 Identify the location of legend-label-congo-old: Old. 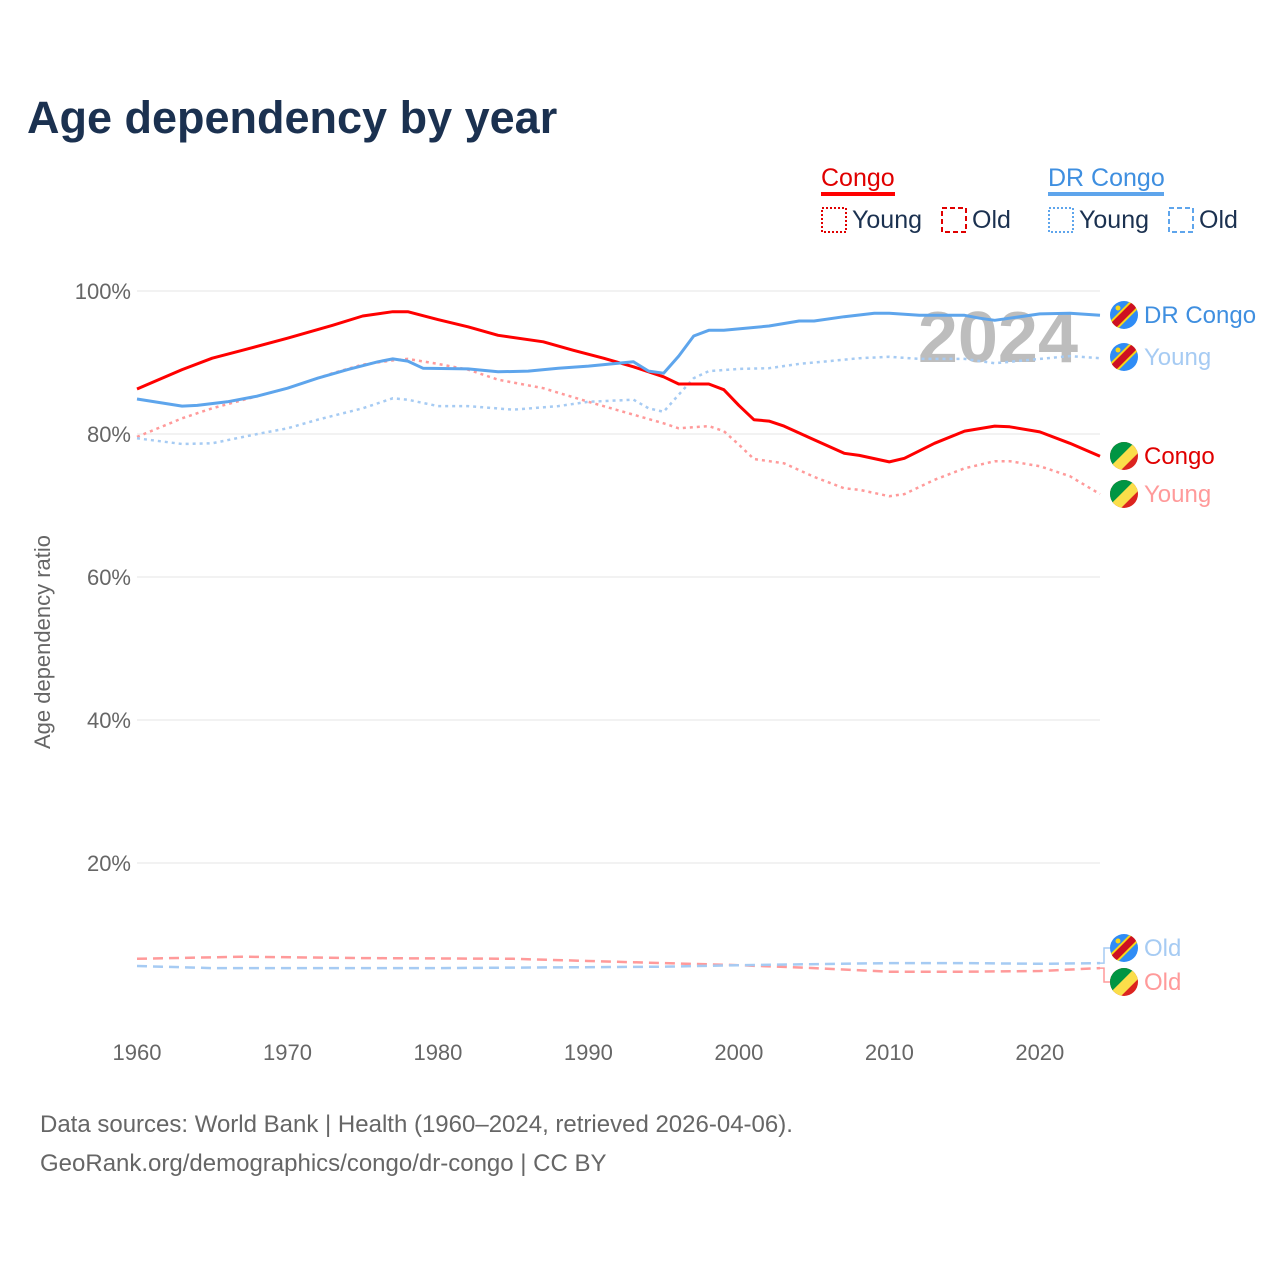
(991, 220).